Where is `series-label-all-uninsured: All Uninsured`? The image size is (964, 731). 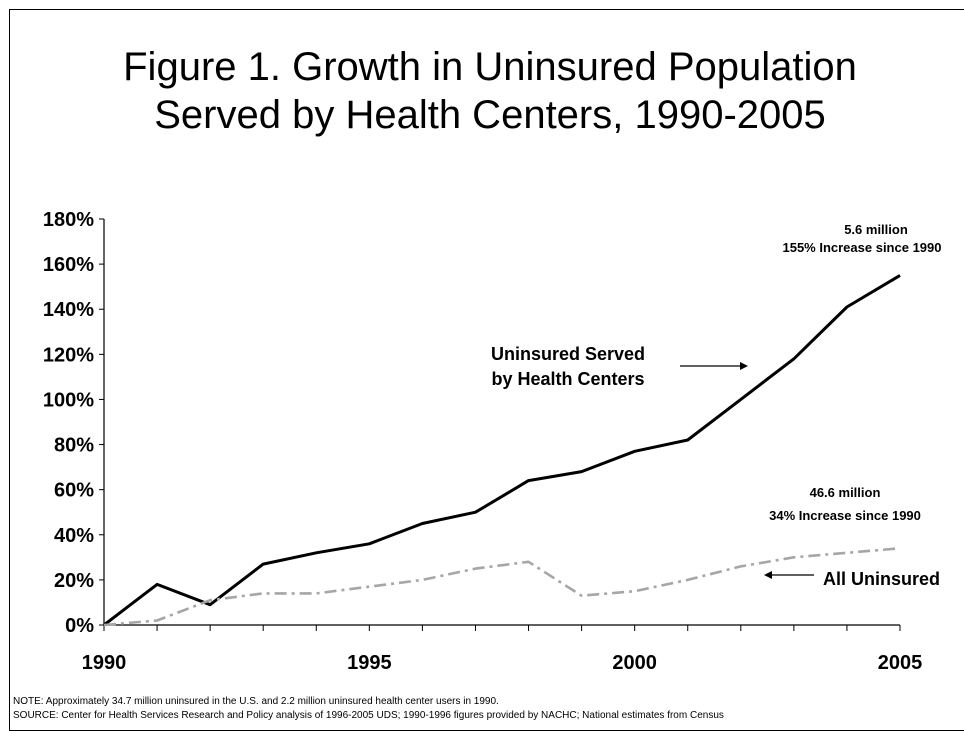
series-label-all-uninsured: All Uninsured is located at coordinates (881, 579).